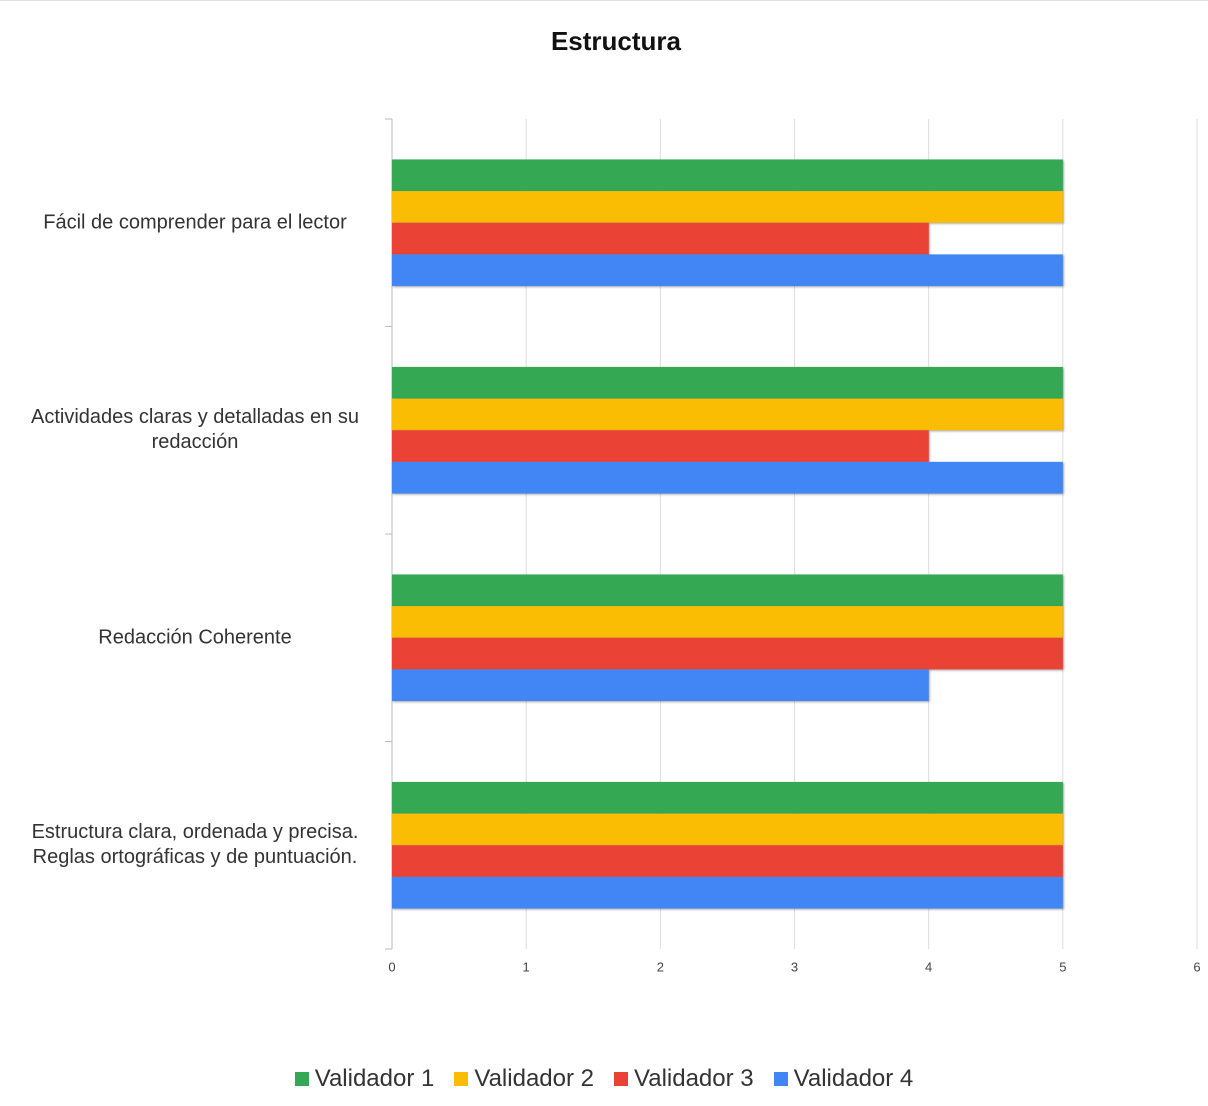  What do you see at coordinates (616, 41) in the screenshot?
I see `chart-title: Estructura` at bounding box center [616, 41].